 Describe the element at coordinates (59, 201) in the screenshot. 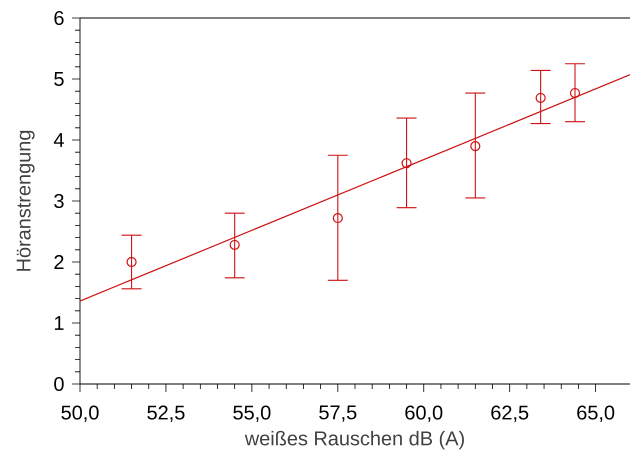

I see `y-tick-label: 3` at that location.